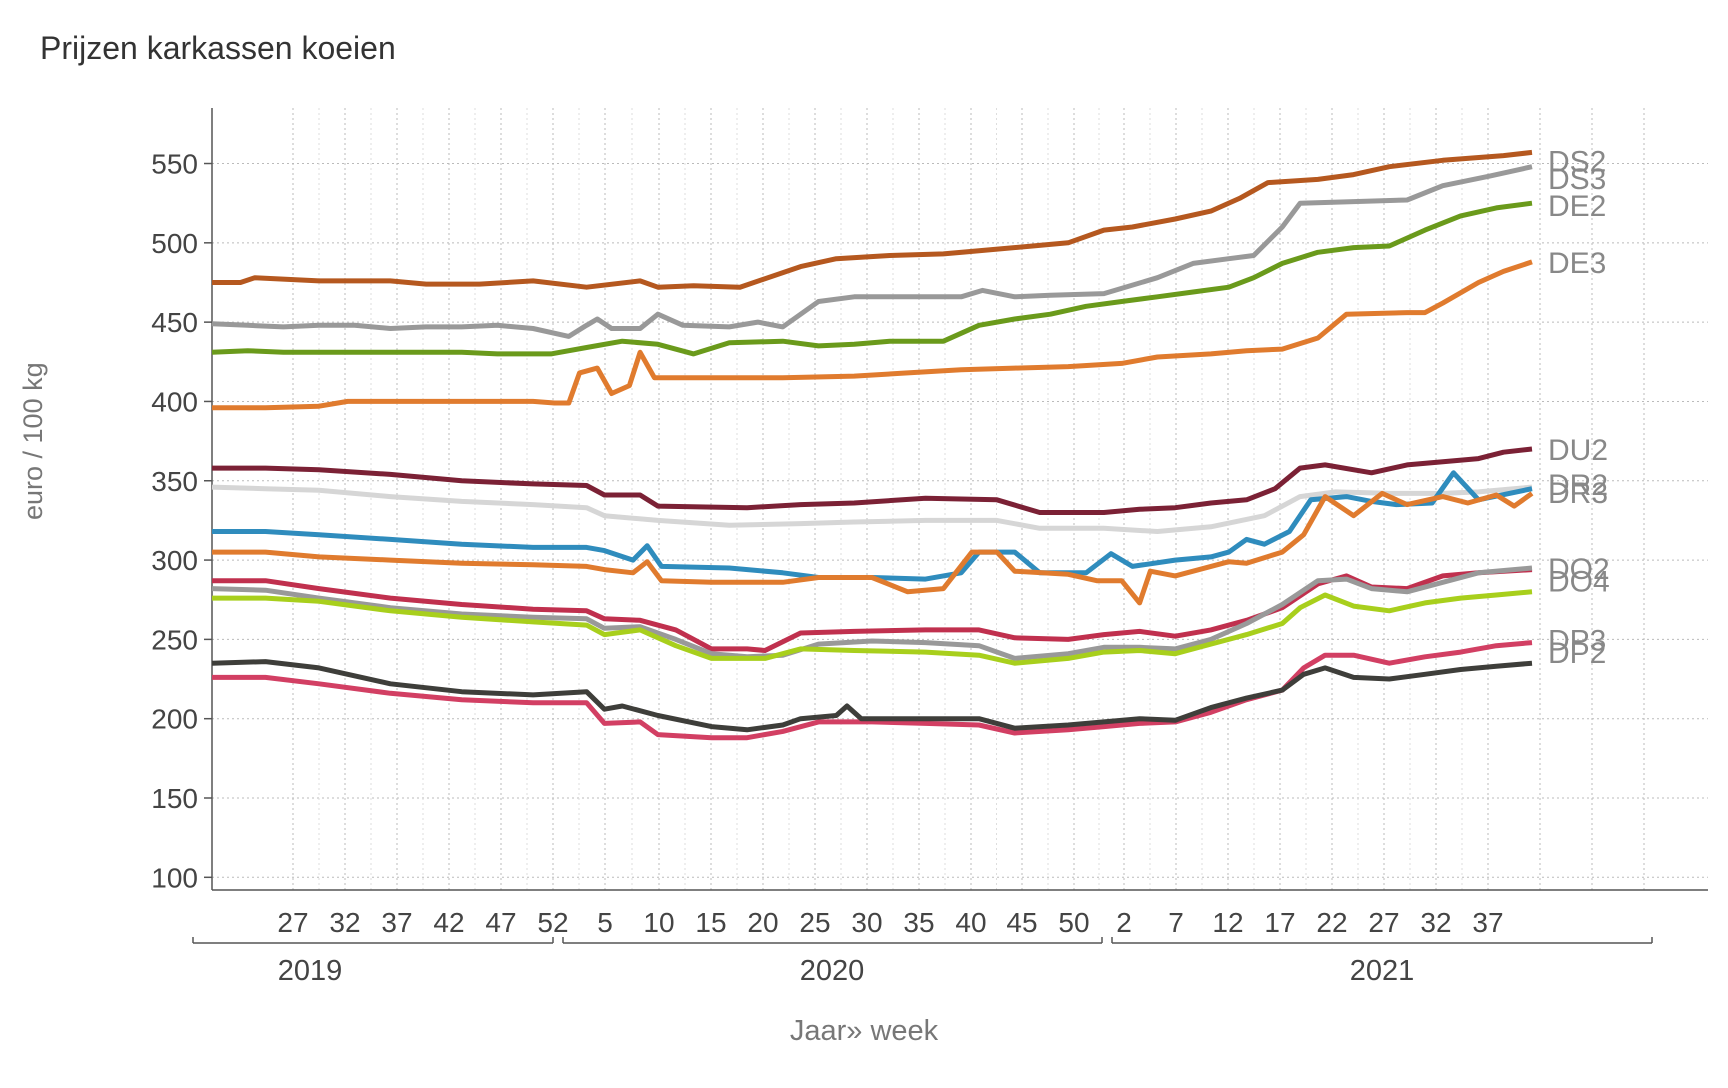  Describe the element at coordinates (1578, 485) in the screenshot. I see `series-end-label: DR2` at that location.